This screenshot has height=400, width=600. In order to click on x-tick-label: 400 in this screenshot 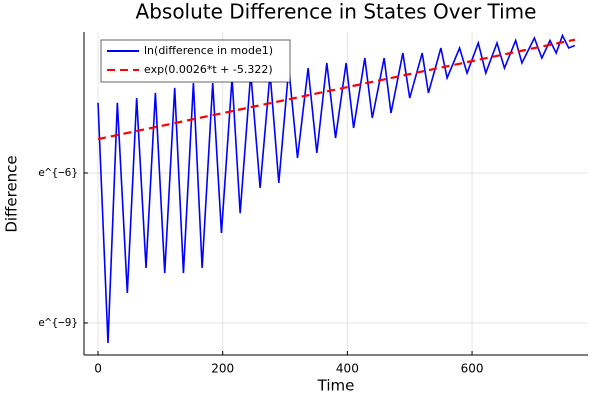, I will do `click(347, 369)`.